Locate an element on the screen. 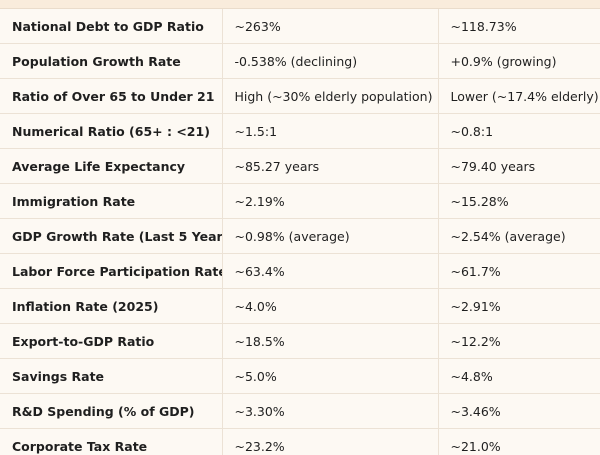 This screenshot has width=600, height=455. table-cell: High (~30% elderly population) is located at coordinates (330, 96).